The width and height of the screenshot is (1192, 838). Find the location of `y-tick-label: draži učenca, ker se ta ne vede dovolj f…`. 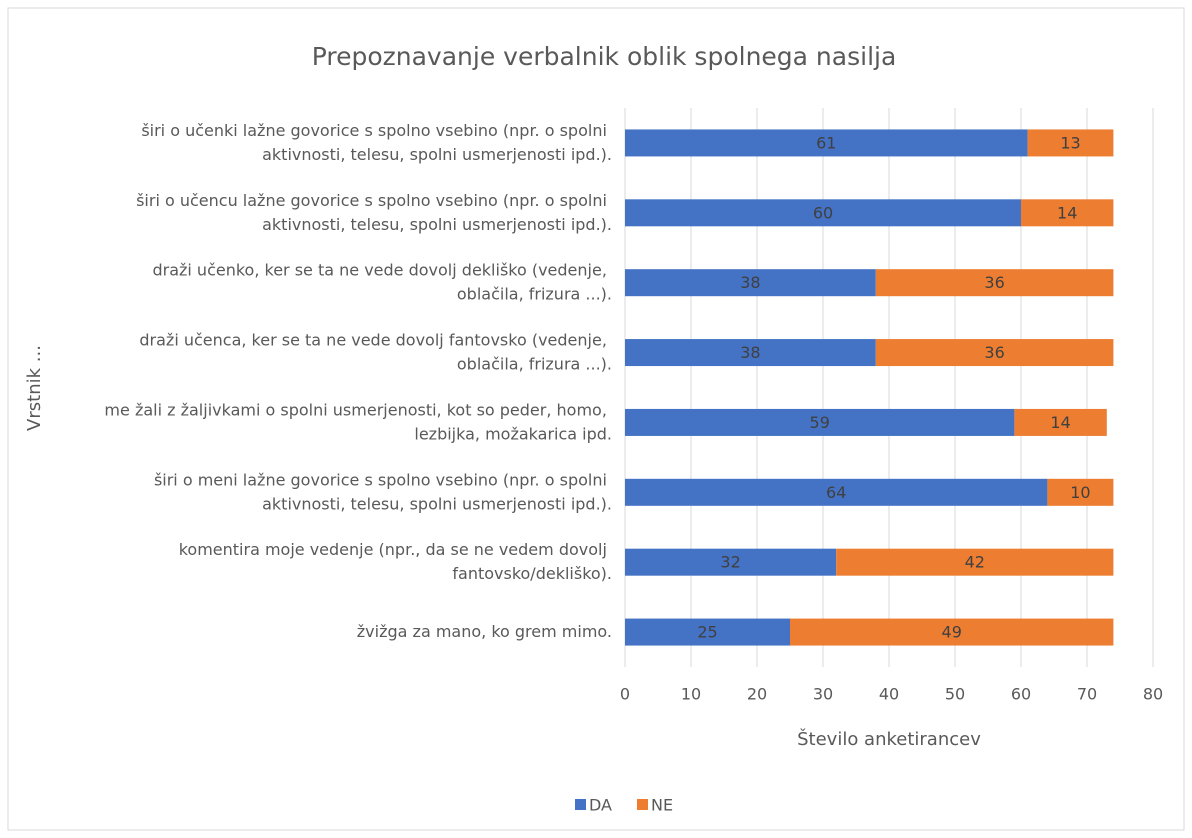

y-tick-label: draži učenca, ker se ta ne vede dovolj f… is located at coordinates (375, 351).